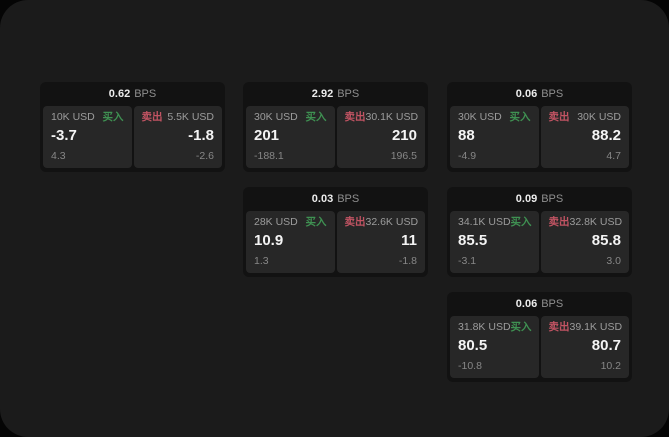  I want to click on sell-size-label: 32.6K USD, so click(392, 222).